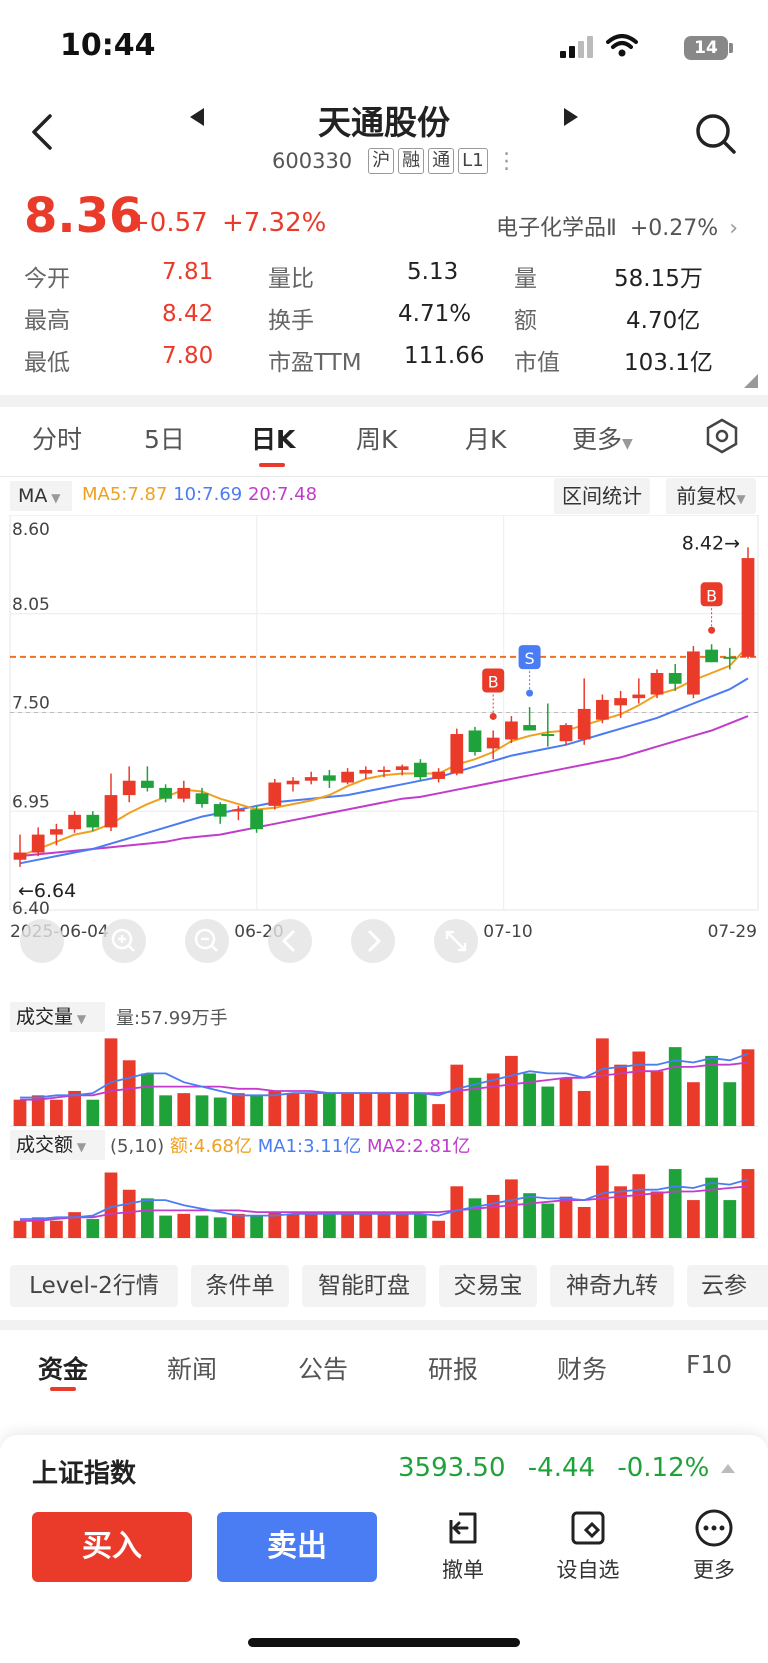  What do you see at coordinates (124, 941) in the screenshot?
I see `zoom-in-icon` at bounding box center [124, 941].